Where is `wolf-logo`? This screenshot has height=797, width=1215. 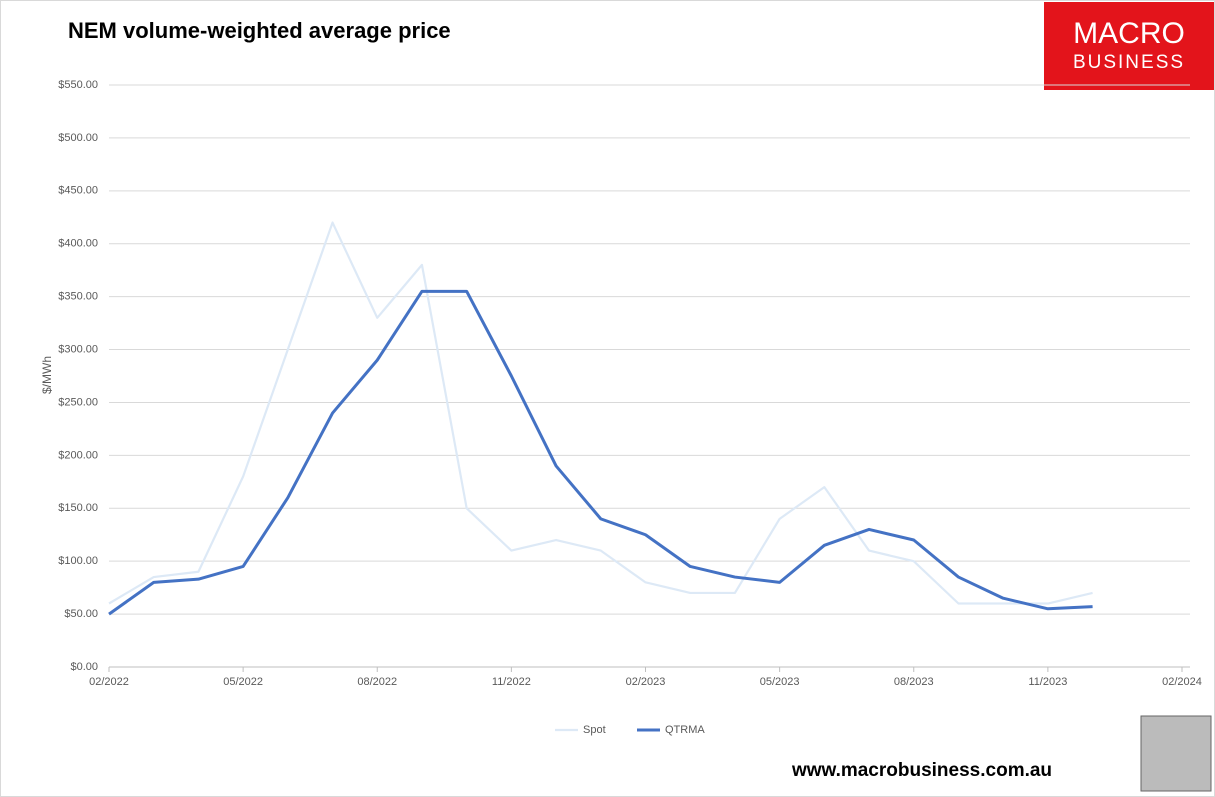 wolf-logo is located at coordinates (1176, 753).